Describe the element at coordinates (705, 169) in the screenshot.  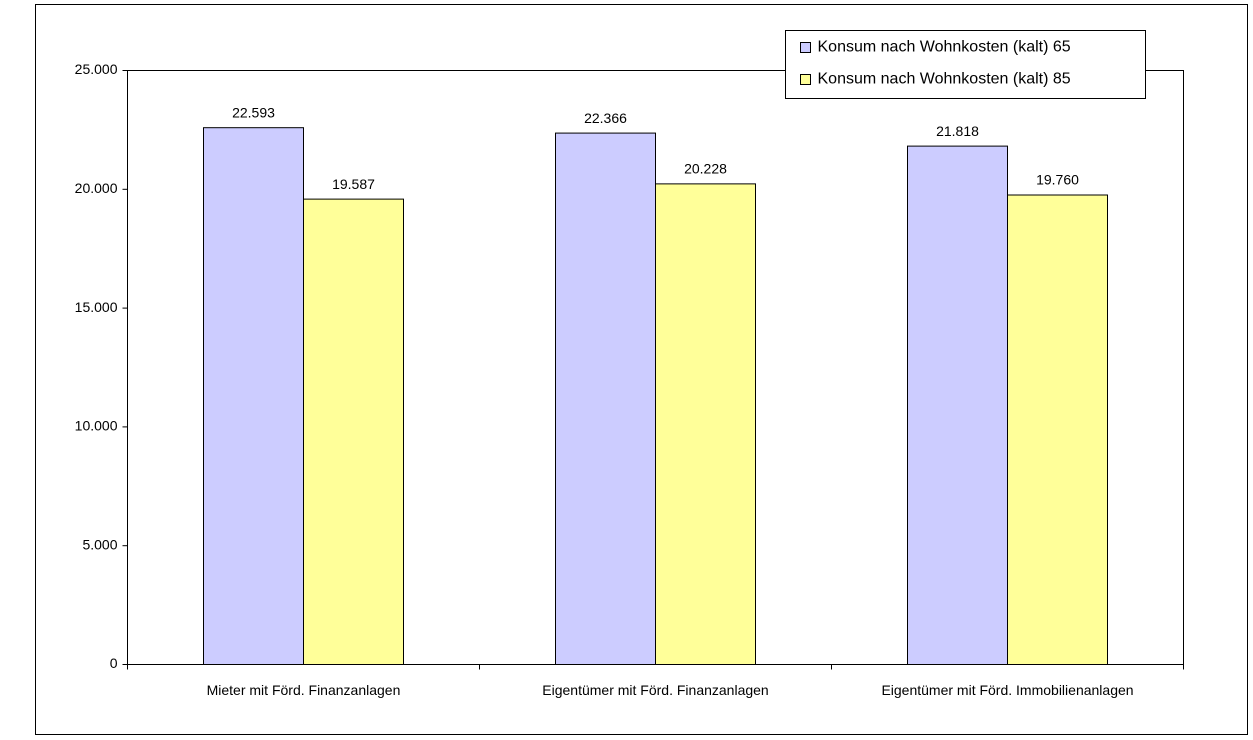
I see `data-label: 20.228` at that location.